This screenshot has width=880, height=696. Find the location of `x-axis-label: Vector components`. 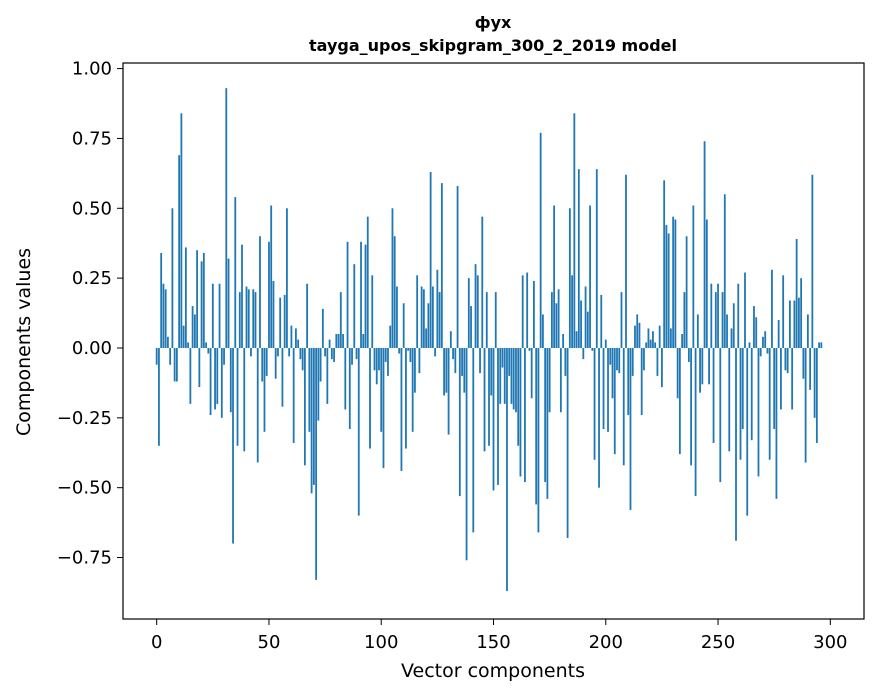

x-axis-label: Vector components is located at coordinates (493, 671).